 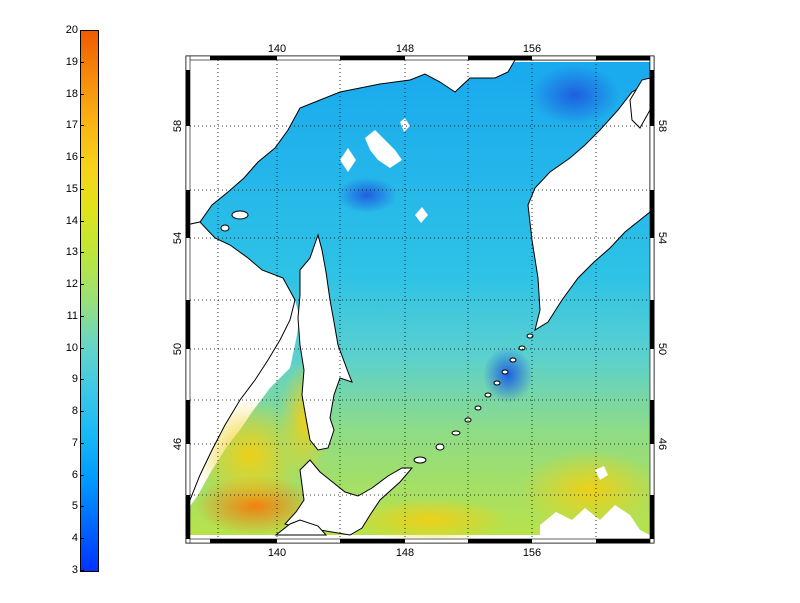 I want to click on lon-label-bottom-148: 148, so click(x=405, y=553).